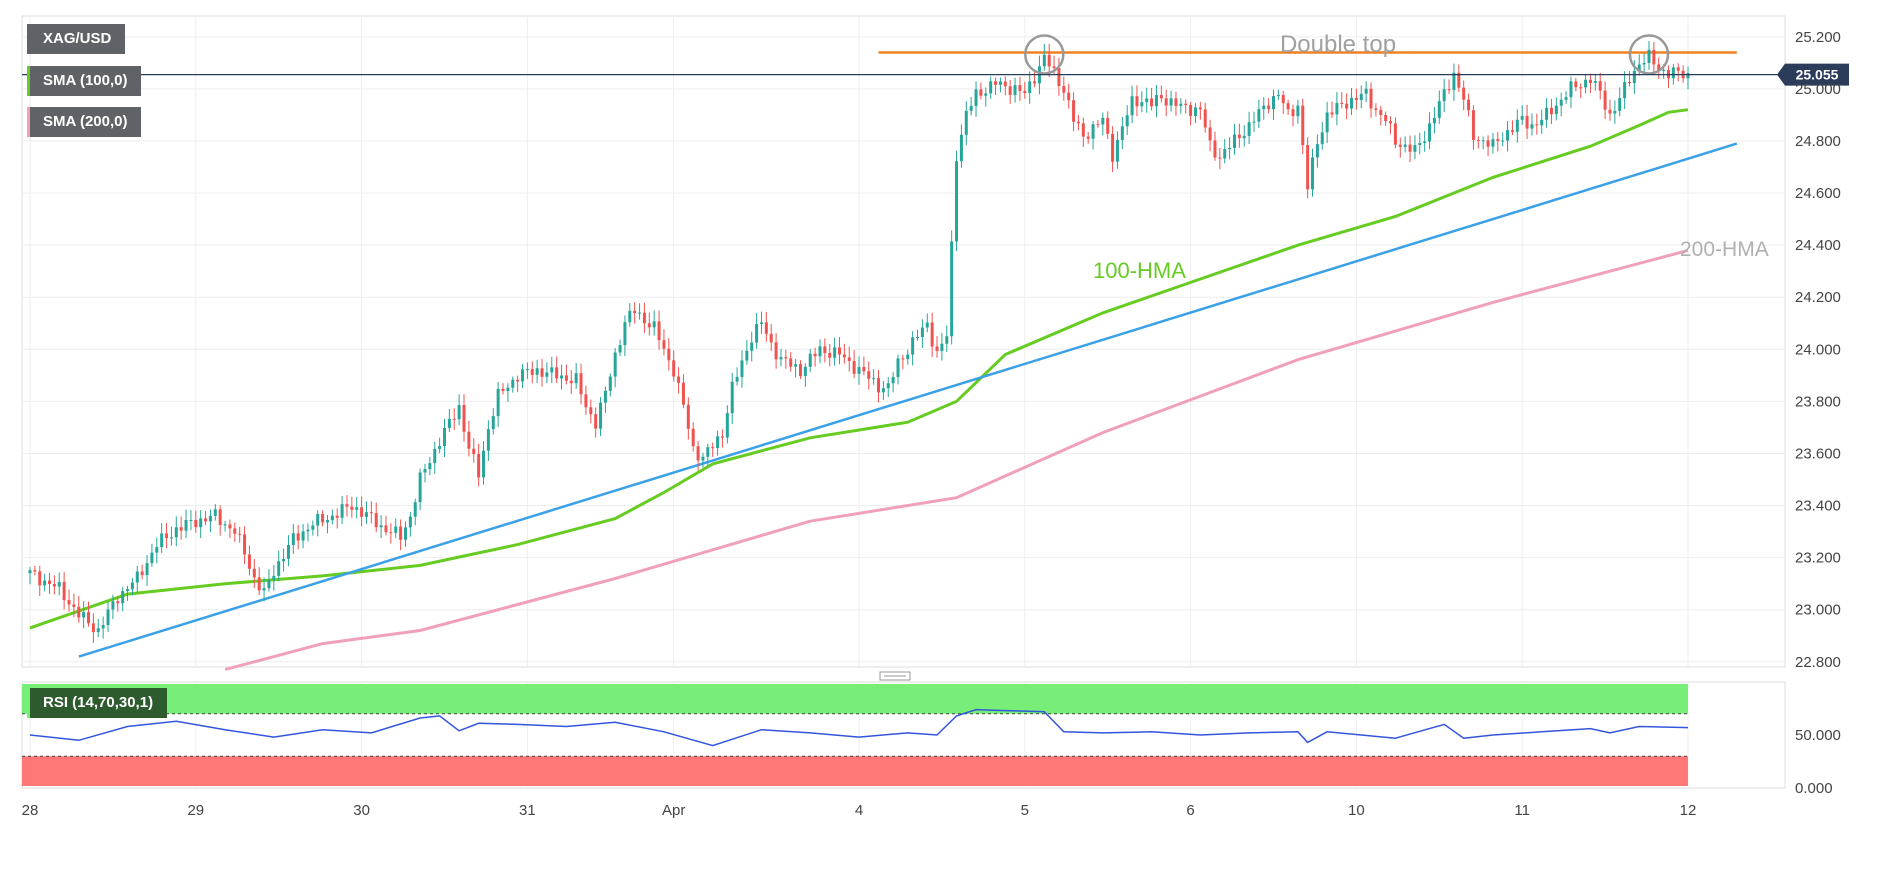 Image resolution: width=1888 pixels, height=871 pixels. I want to click on double-top-marker, so click(1044, 54).